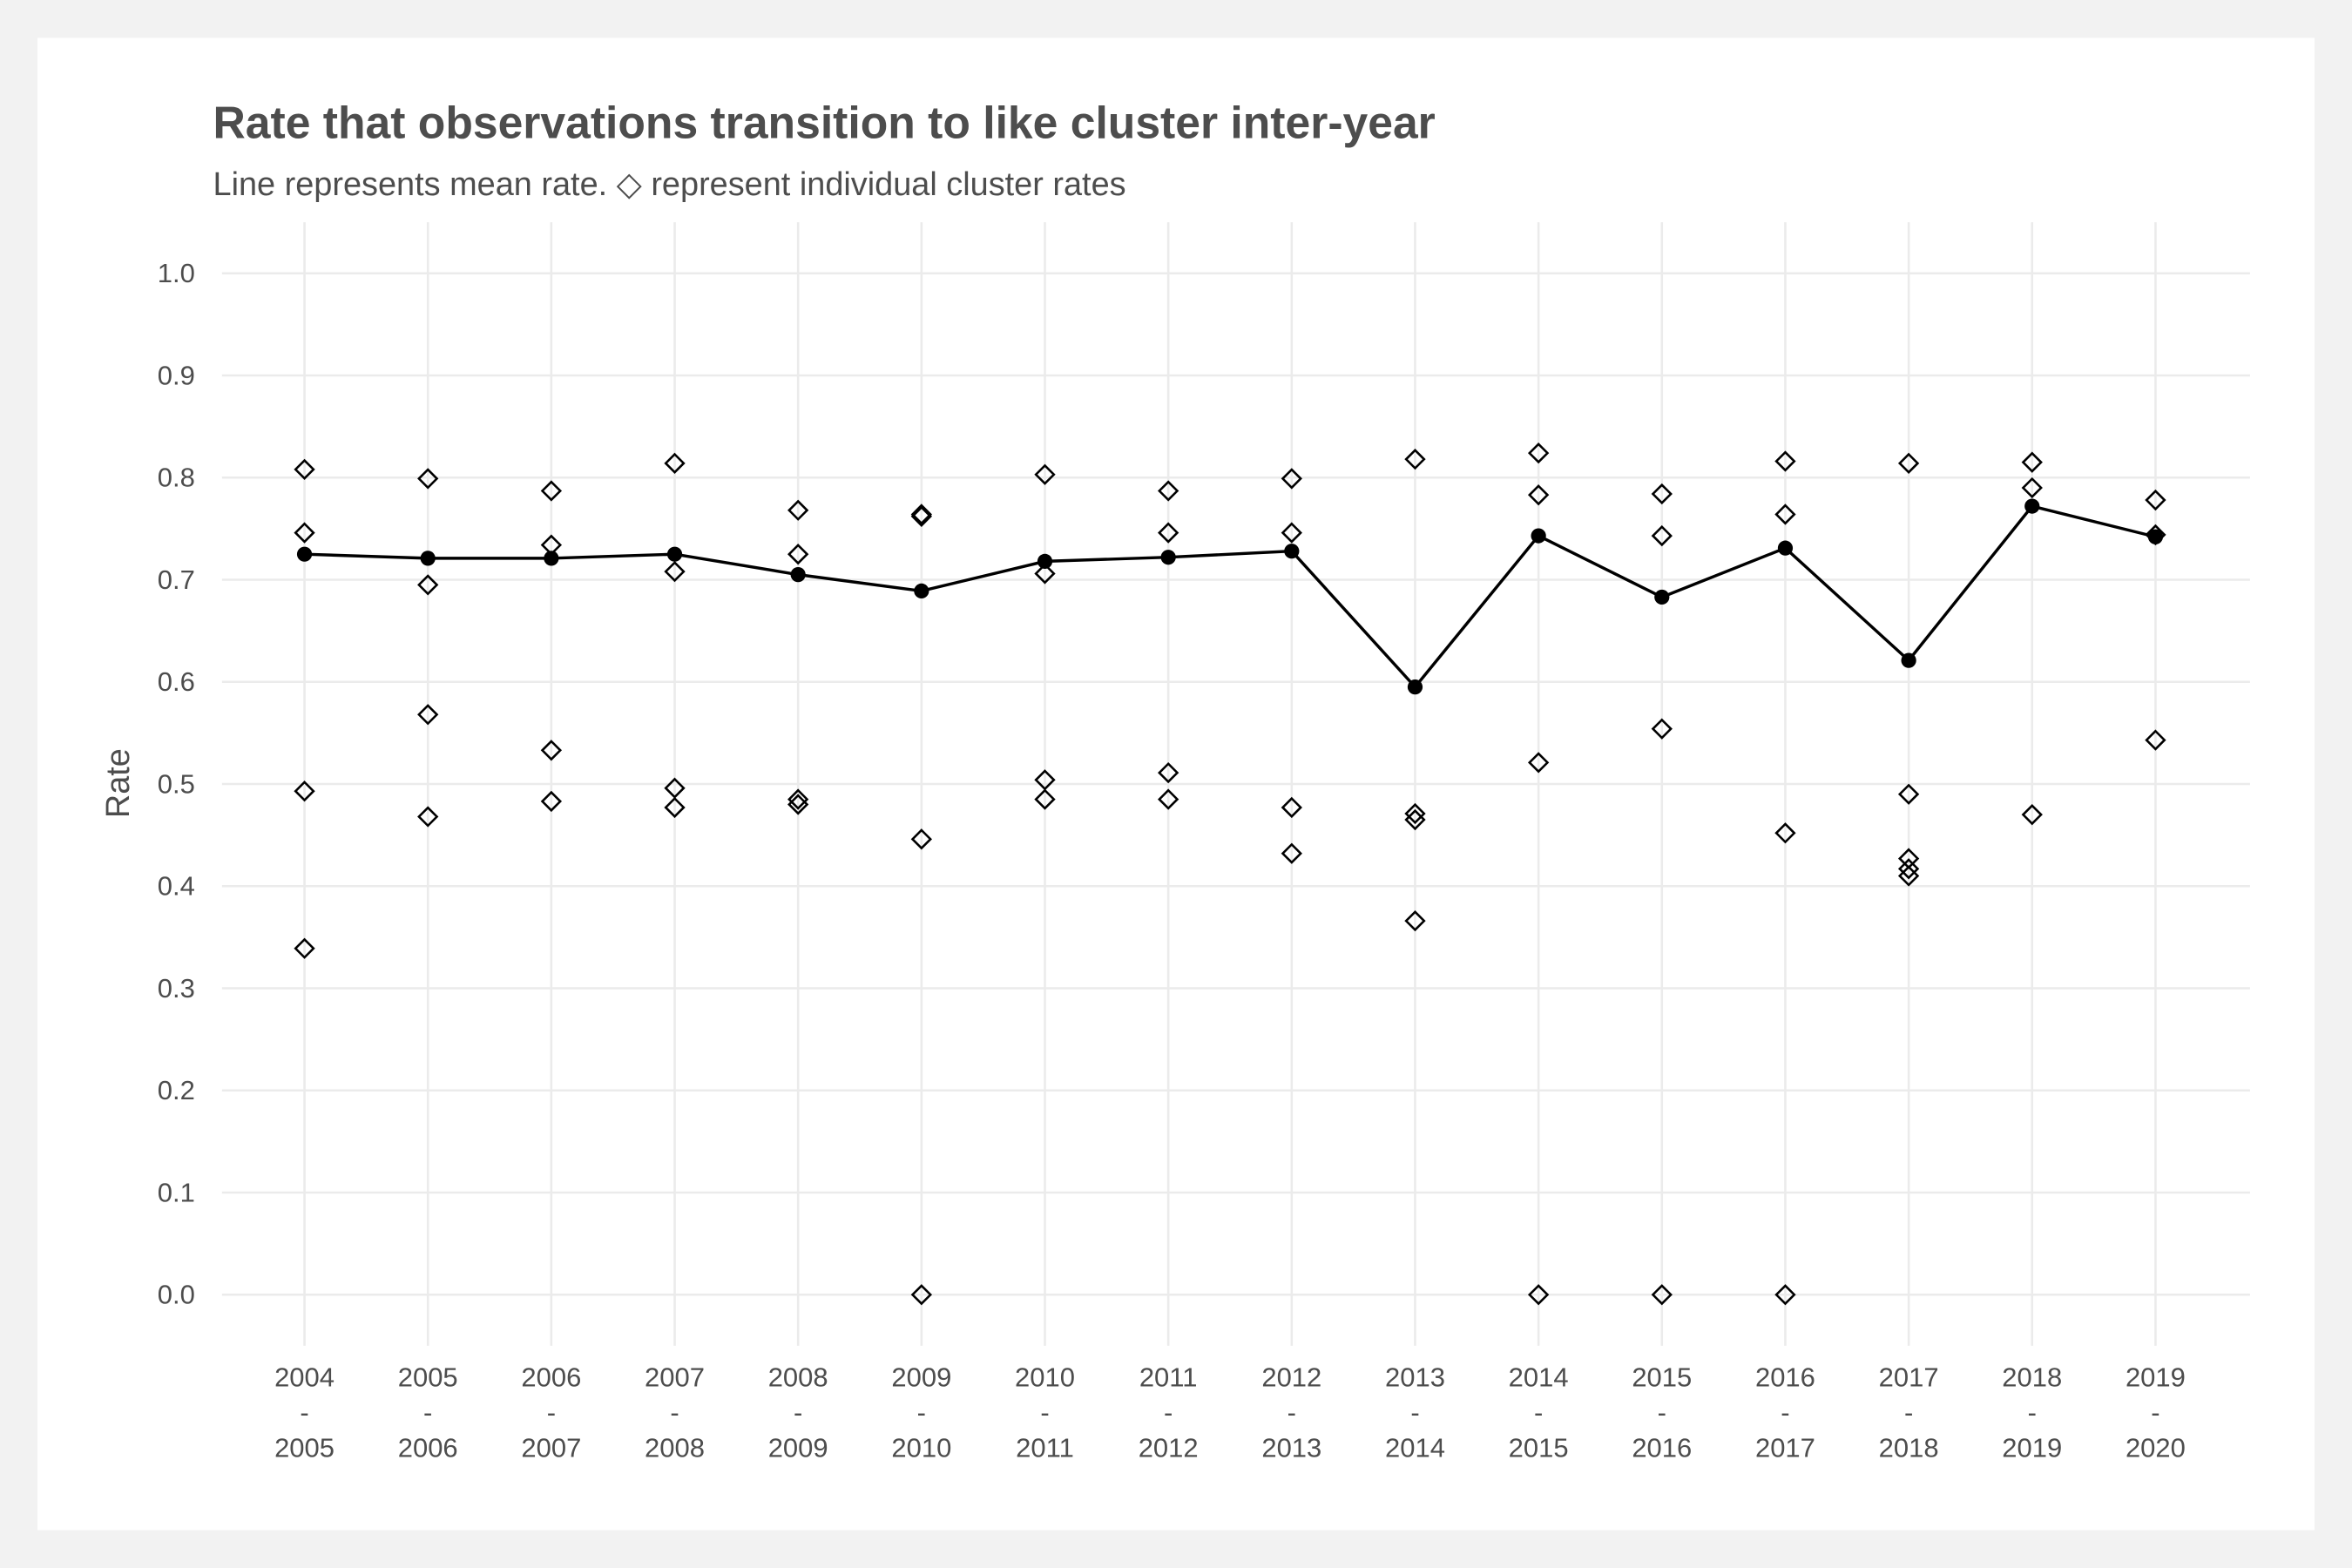 This screenshot has width=2352, height=1568. I want to click on y-tick-label: 0.5, so click(177, 783).